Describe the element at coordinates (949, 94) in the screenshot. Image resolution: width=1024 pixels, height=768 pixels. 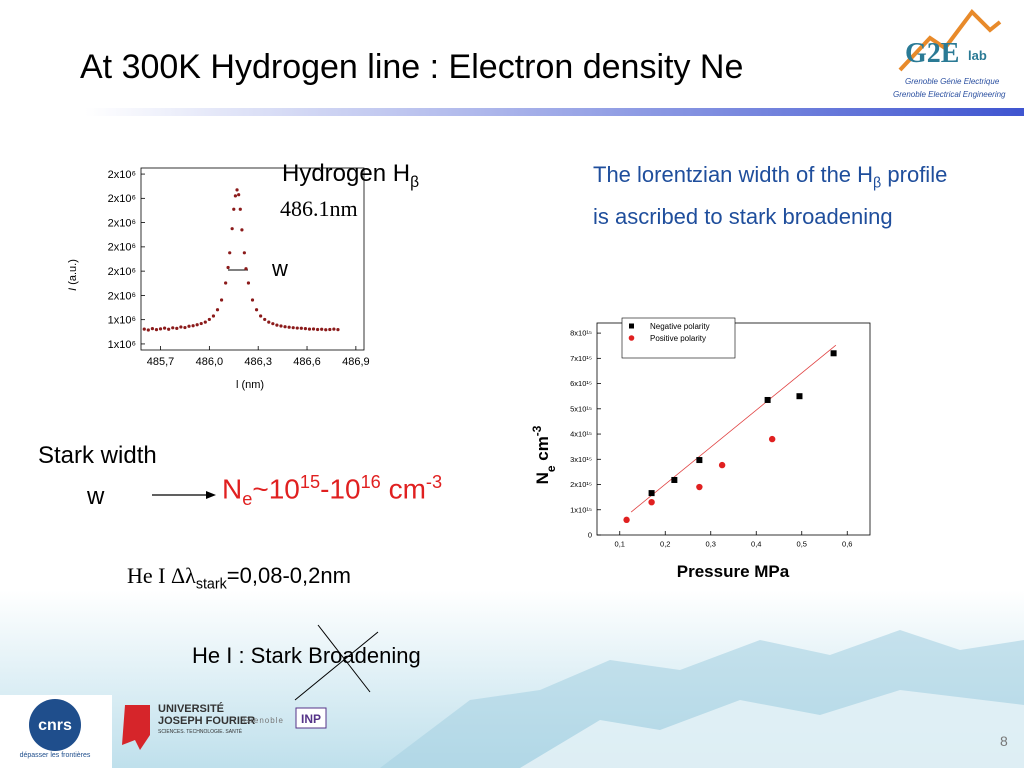
I see `g2e-line2: Grenoble Electrical Engineering` at that location.